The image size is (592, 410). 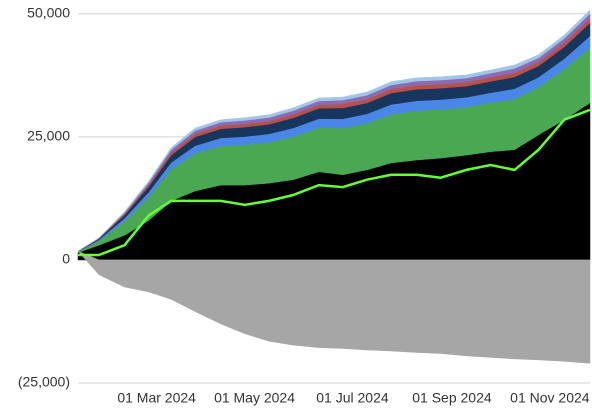 I want to click on x-tick-label: 01 Mar 2024, so click(x=156, y=398).